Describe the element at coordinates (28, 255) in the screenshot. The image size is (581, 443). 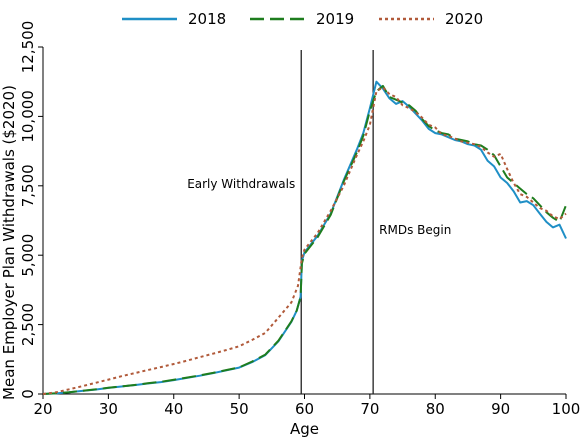
I see `y-tick-label: 5,000` at that location.